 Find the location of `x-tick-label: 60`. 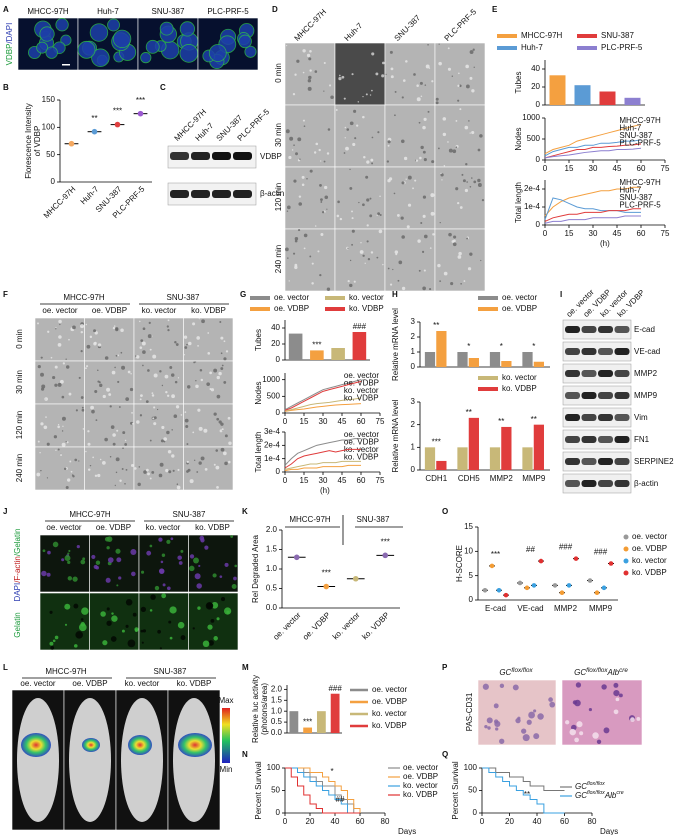

x-tick-label: 60 is located at coordinates (641, 233).